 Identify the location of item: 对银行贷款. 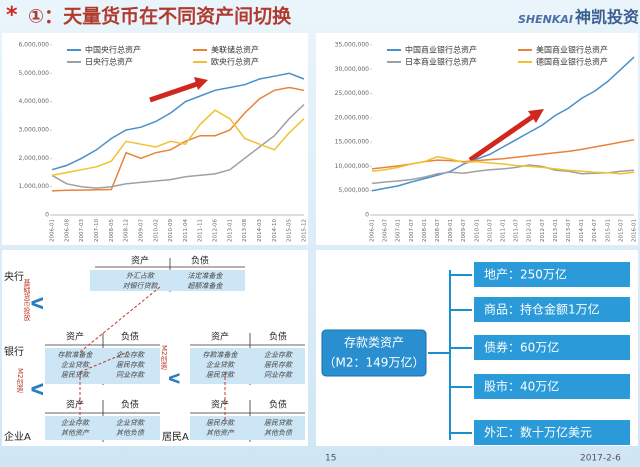
(141, 286).